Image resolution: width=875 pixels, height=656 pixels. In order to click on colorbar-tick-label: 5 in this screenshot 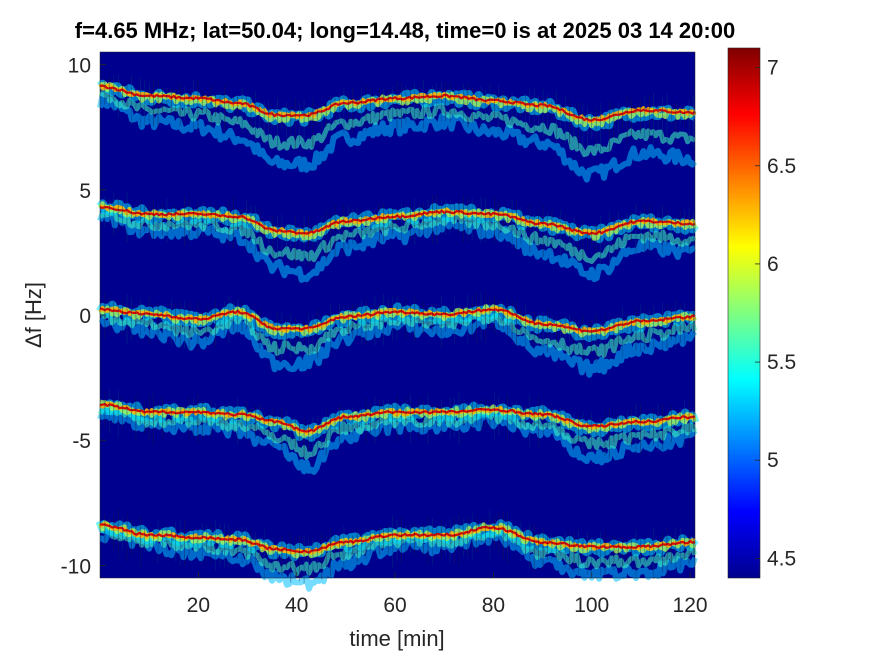, I will do `click(773, 460)`.